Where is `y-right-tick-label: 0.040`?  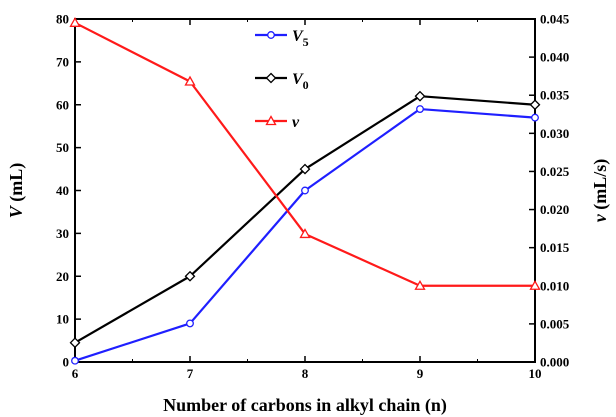 y-right-tick-label: 0.040 is located at coordinates (554, 57).